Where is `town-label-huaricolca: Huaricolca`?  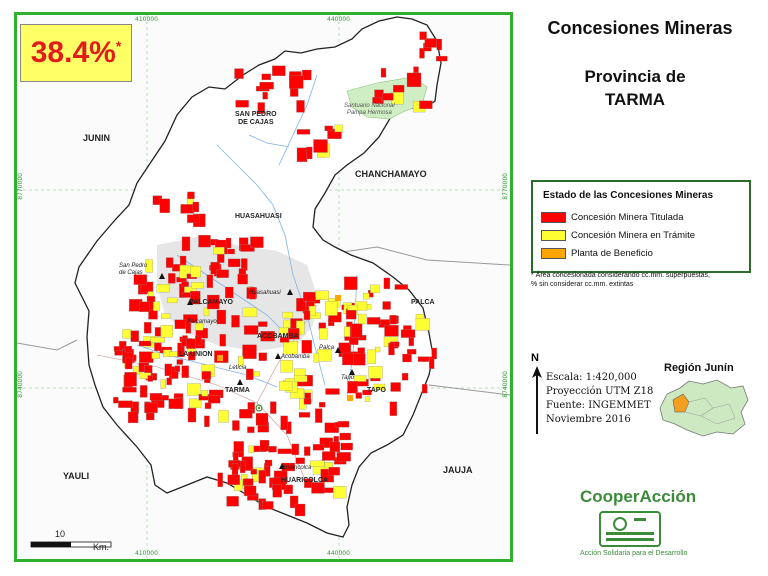
town-label-huaricolca: Huaricolca is located at coordinates (297, 468).